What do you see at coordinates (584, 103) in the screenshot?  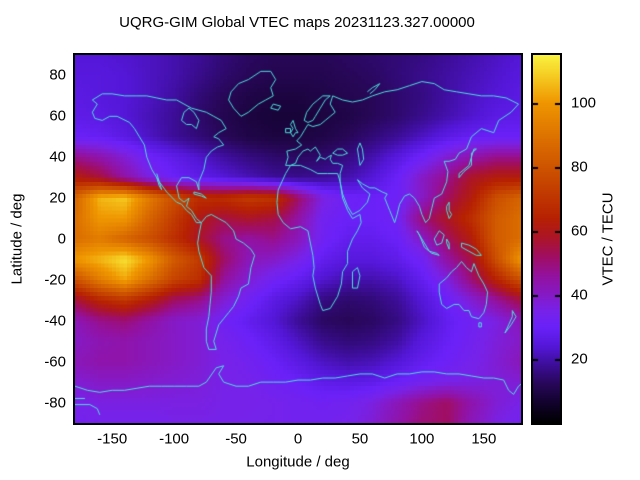 I see `colorbar-tick-label: 100` at bounding box center [584, 103].